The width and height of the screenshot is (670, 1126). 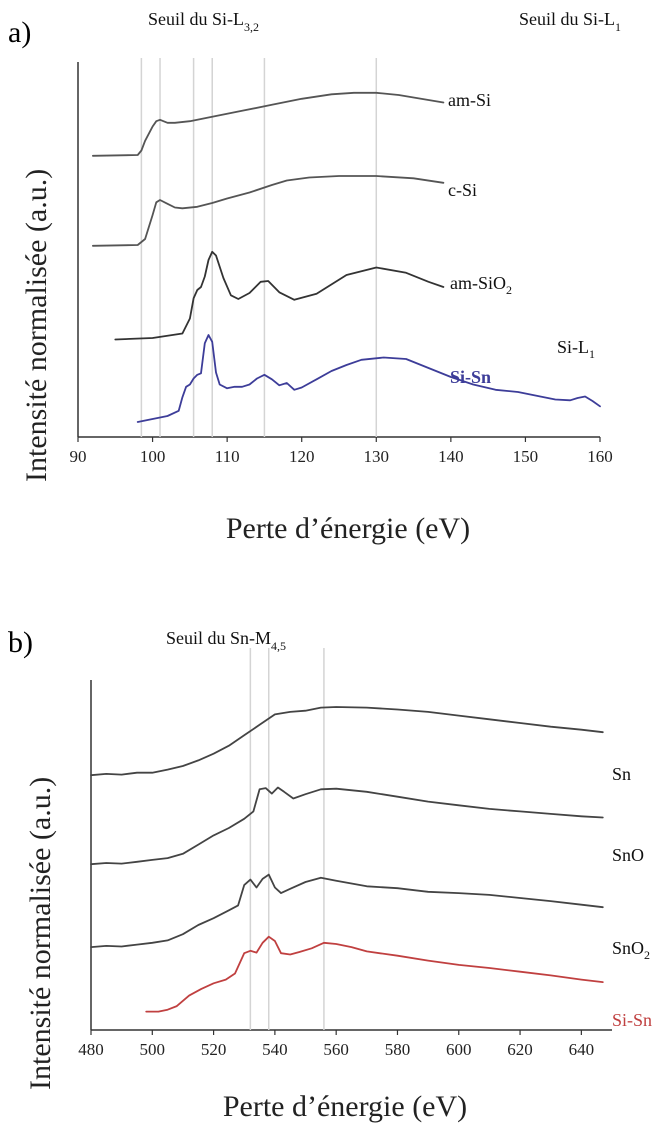 I want to click on x-tick-label: 520, so click(x=214, y=1049).